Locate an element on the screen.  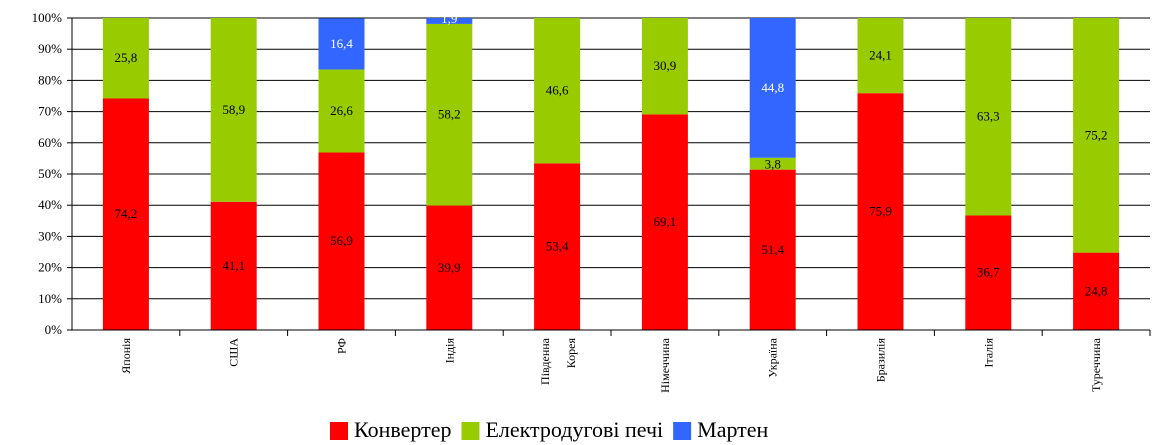
data-label: 16,4 is located at coordinates (341, 43).